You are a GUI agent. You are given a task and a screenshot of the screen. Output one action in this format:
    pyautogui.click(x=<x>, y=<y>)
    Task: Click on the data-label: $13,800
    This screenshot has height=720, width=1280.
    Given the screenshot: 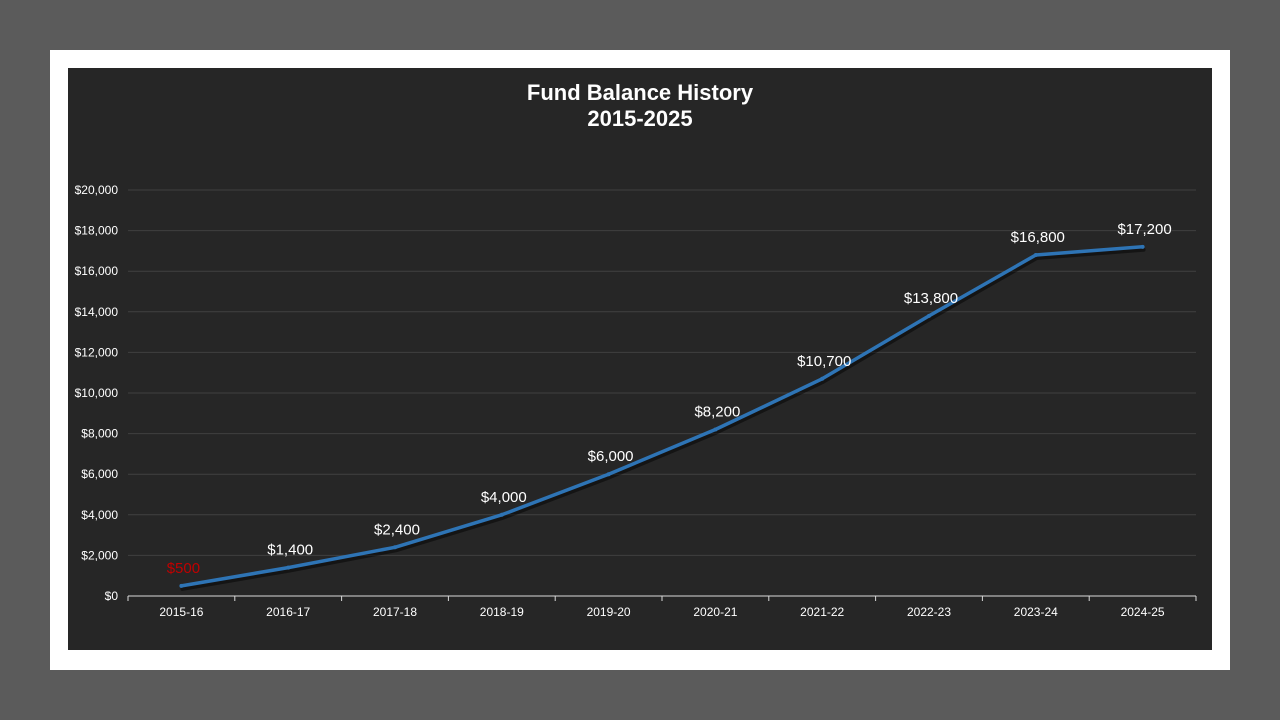 What is the action you would take?
    pyautogui.click(x=931, y=298)
    